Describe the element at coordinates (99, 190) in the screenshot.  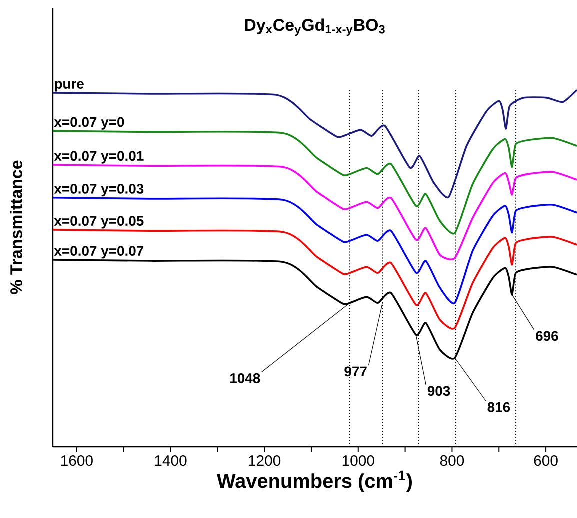
I see `series-label: x=0.07 y=0.03` at that location.